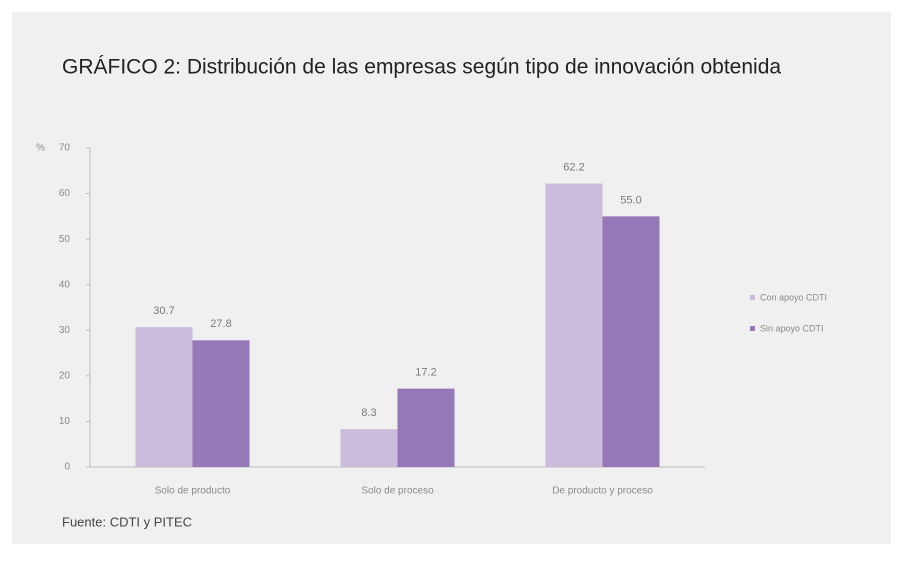  Describe the element at coordinates (793, 297) in the screenshot. I see `legend-label: Con apoyo CDTI` at that location.